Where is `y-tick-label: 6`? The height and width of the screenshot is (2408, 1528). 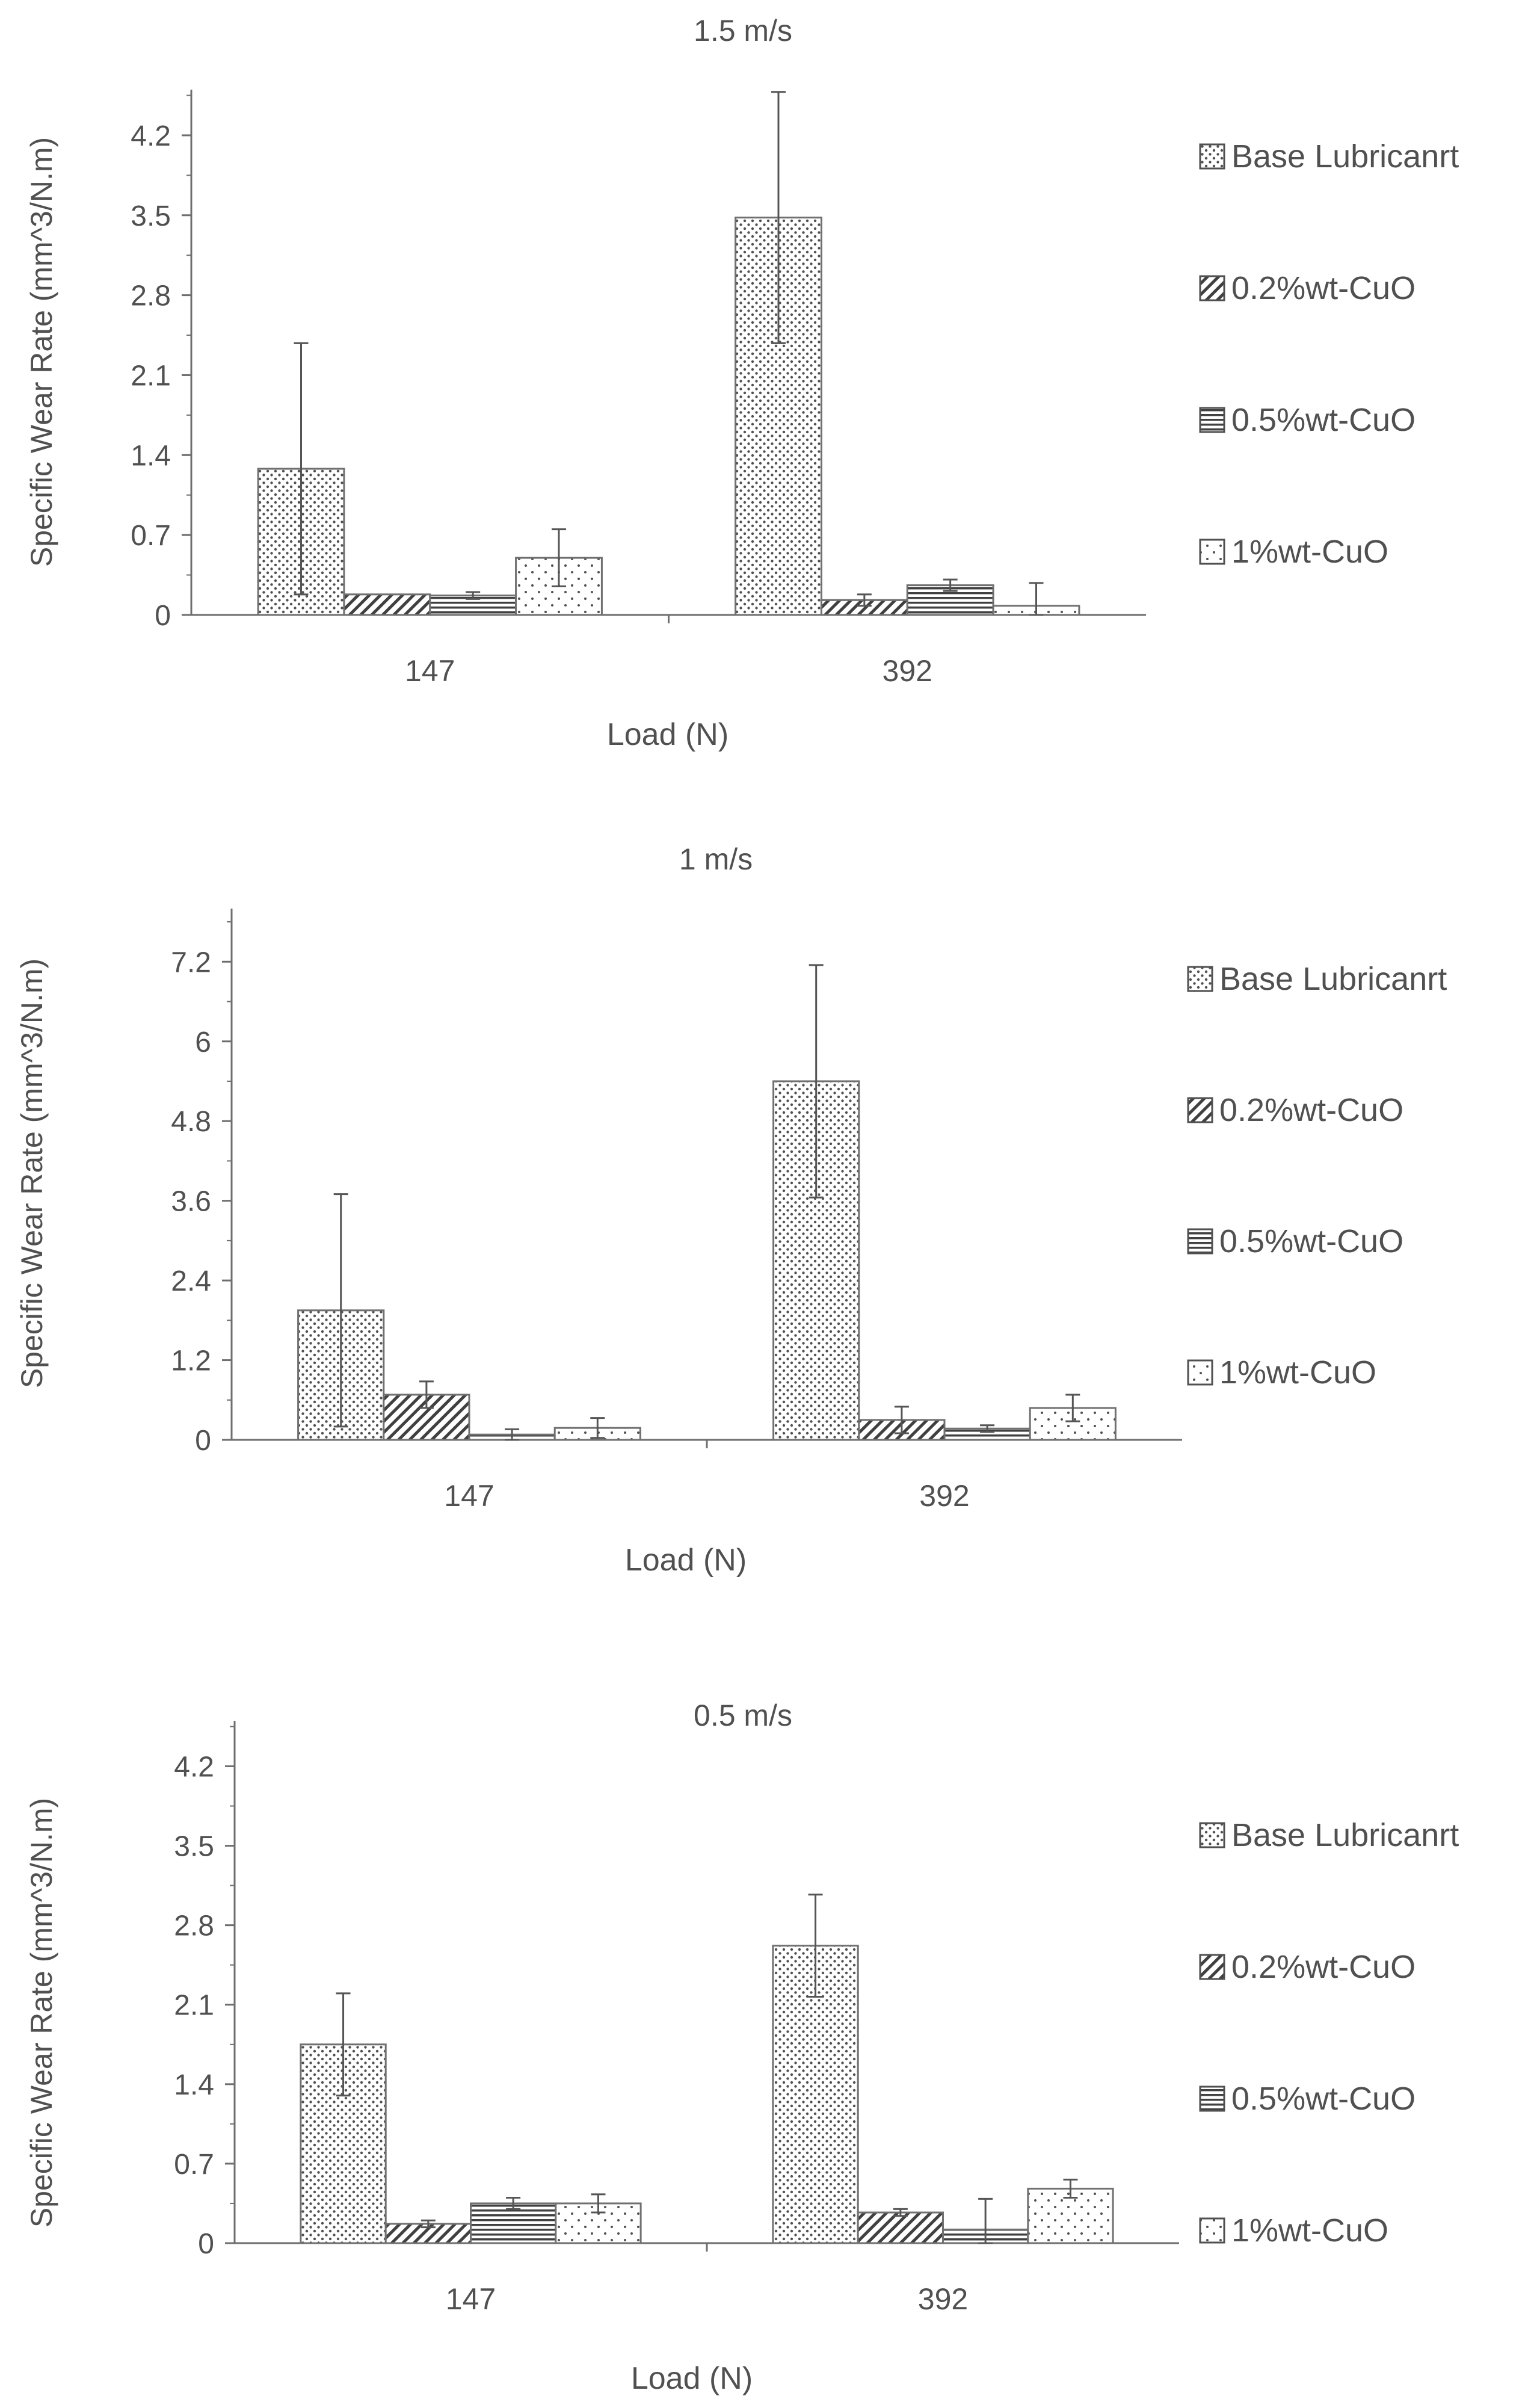
y-tick-label: 6 is located at coordinates (203, 1042).